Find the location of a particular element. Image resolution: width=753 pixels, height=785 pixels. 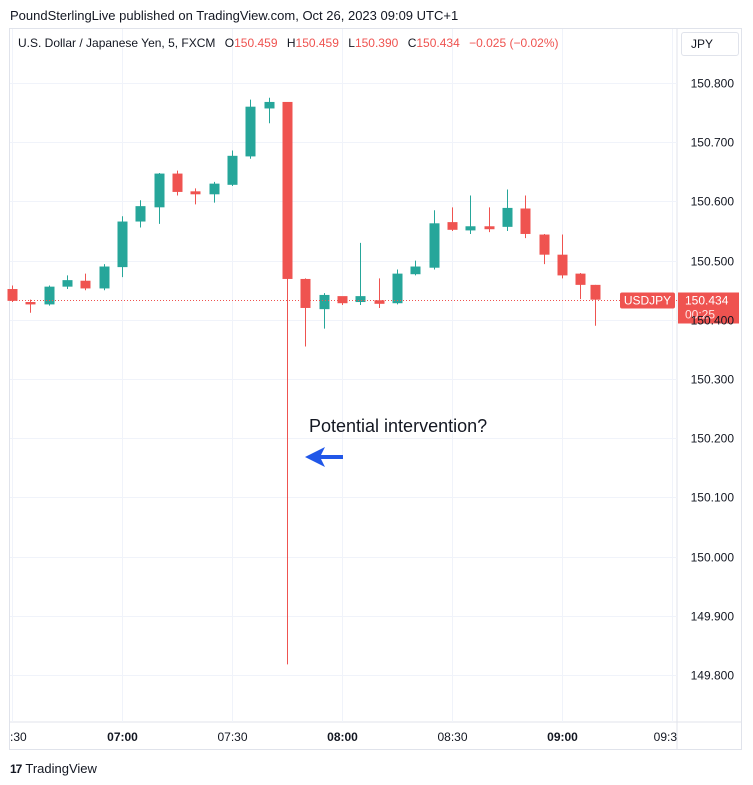

price-tick-label: 150.400 is located at coordinates (713, 321).